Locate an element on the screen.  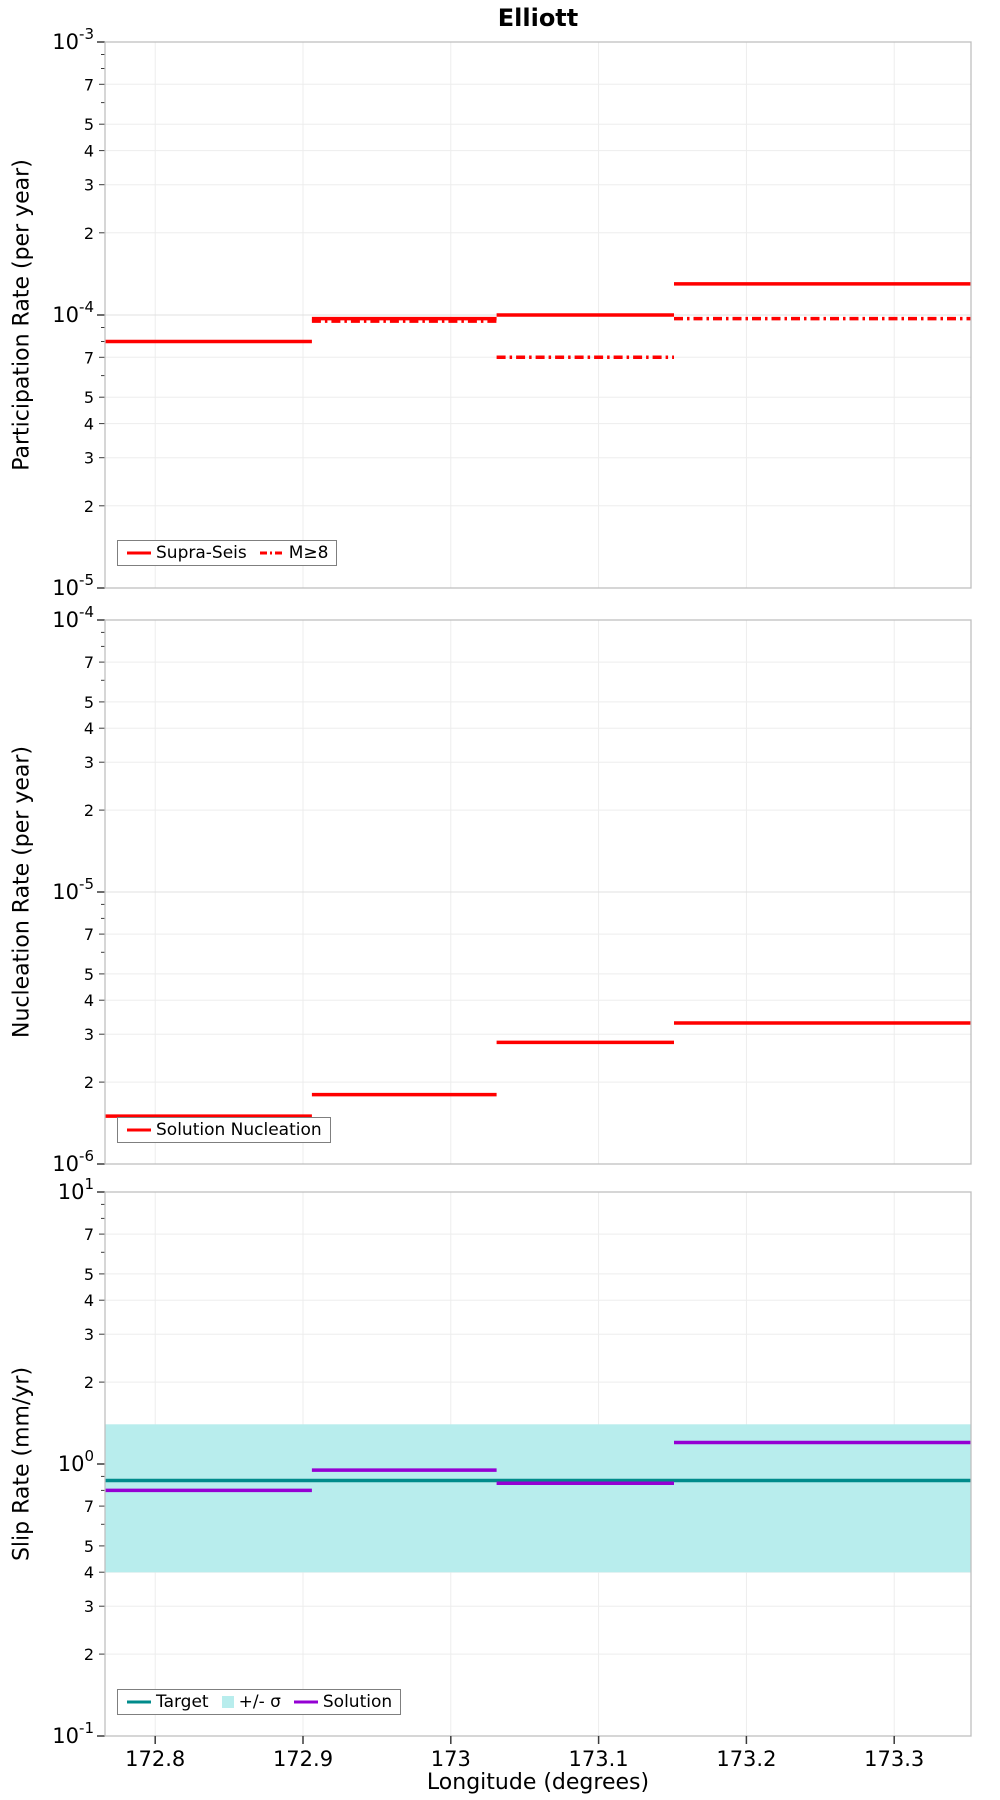
legend-entry-m8: M≥8 is located at coordinates (294, 553).